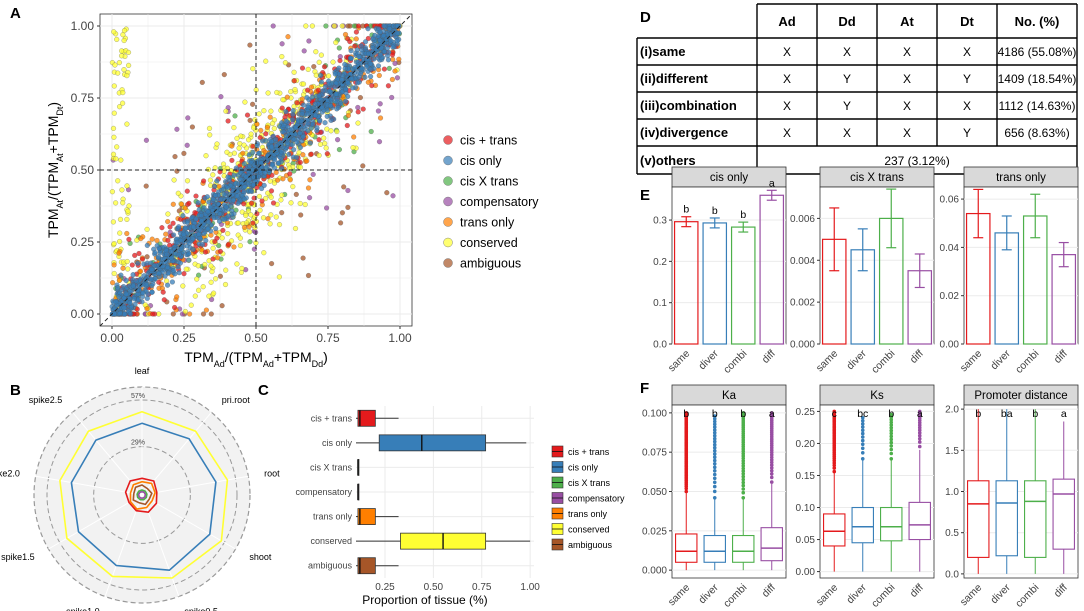  I want to click on y-label-part: ), so click(53, 104).